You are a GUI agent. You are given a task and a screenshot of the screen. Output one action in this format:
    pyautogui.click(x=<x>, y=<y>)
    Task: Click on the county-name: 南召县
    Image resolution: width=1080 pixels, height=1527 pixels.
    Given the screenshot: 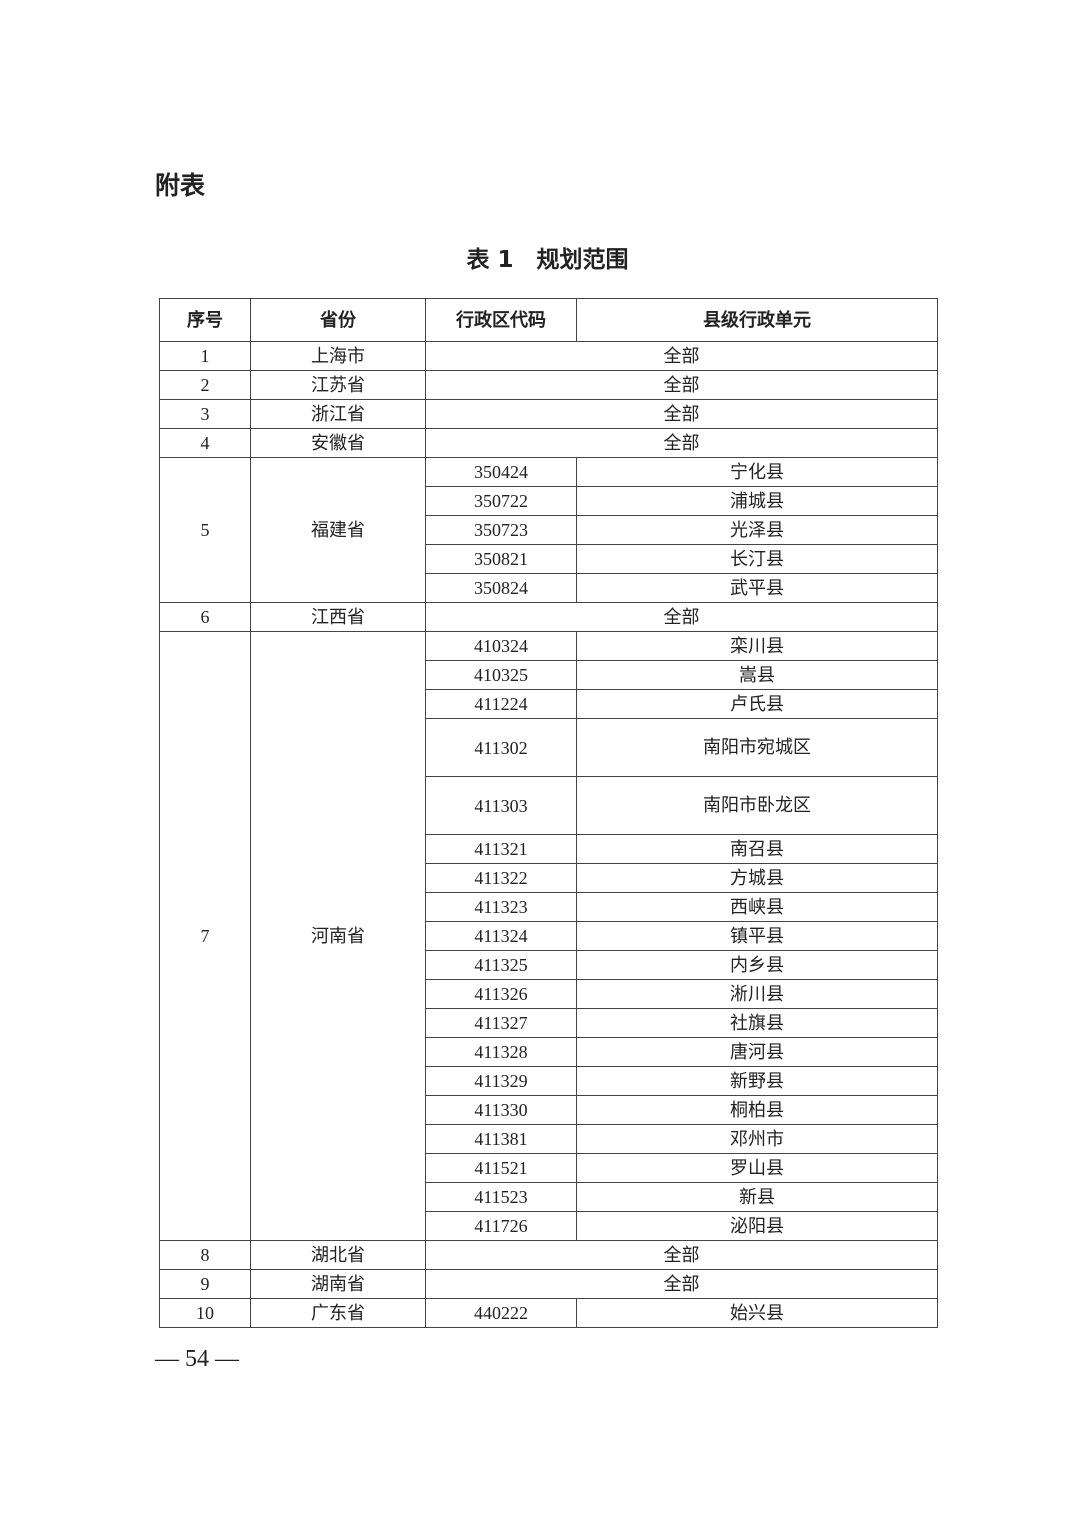 What is the action you would take?
    pyautogui.click(x=757, y=849)
    